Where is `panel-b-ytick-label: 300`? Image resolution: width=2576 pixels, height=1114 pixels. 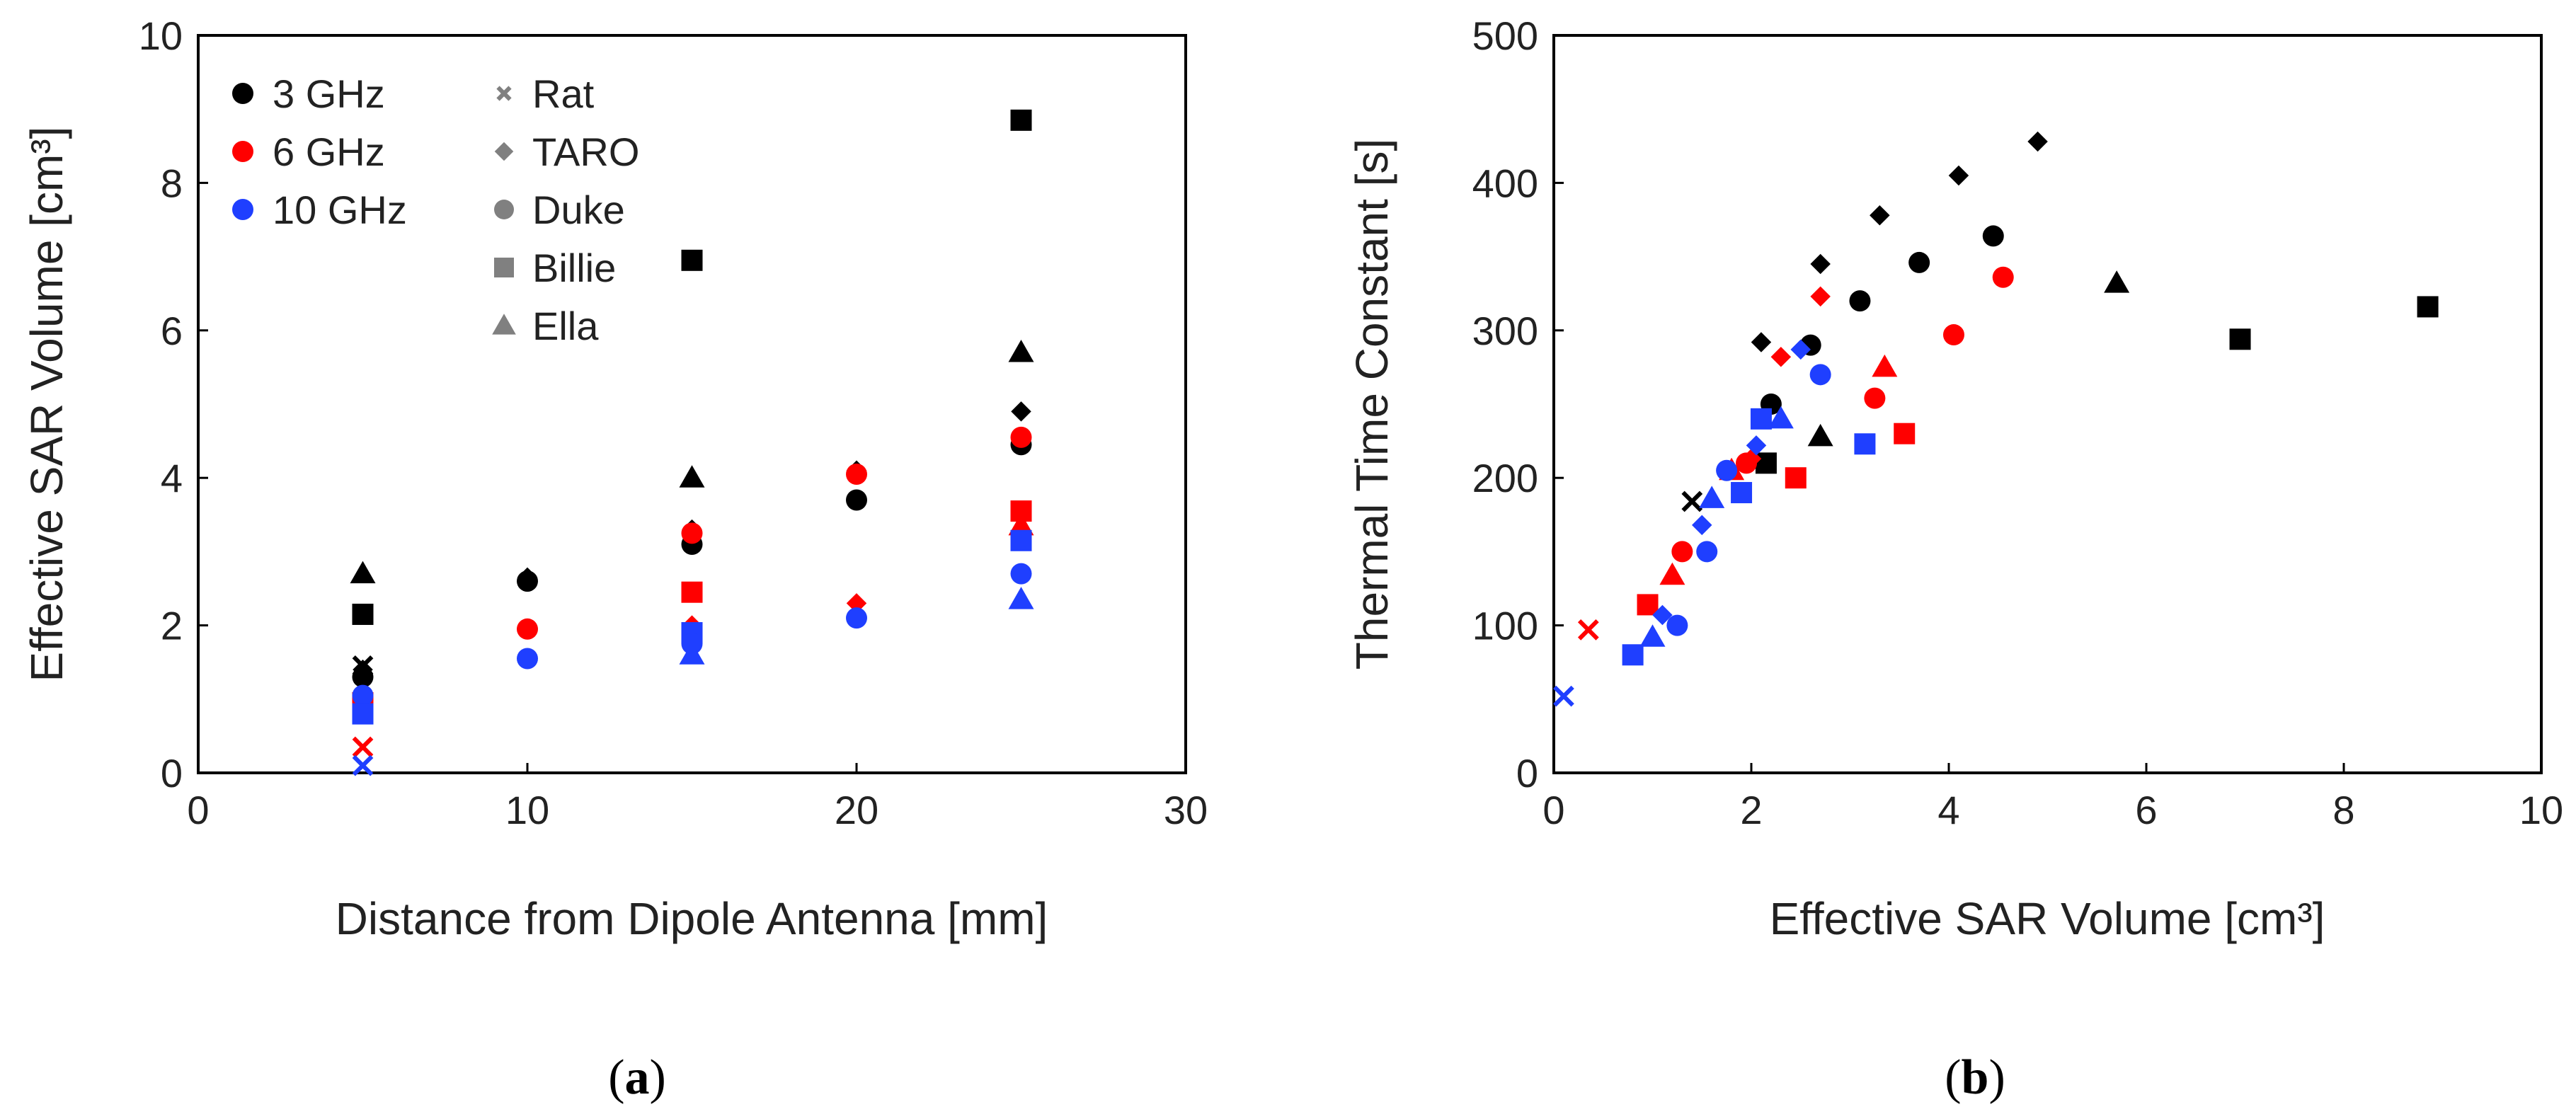
panel-b-ytick-label: 300 is located at coordinates (1505, 331).